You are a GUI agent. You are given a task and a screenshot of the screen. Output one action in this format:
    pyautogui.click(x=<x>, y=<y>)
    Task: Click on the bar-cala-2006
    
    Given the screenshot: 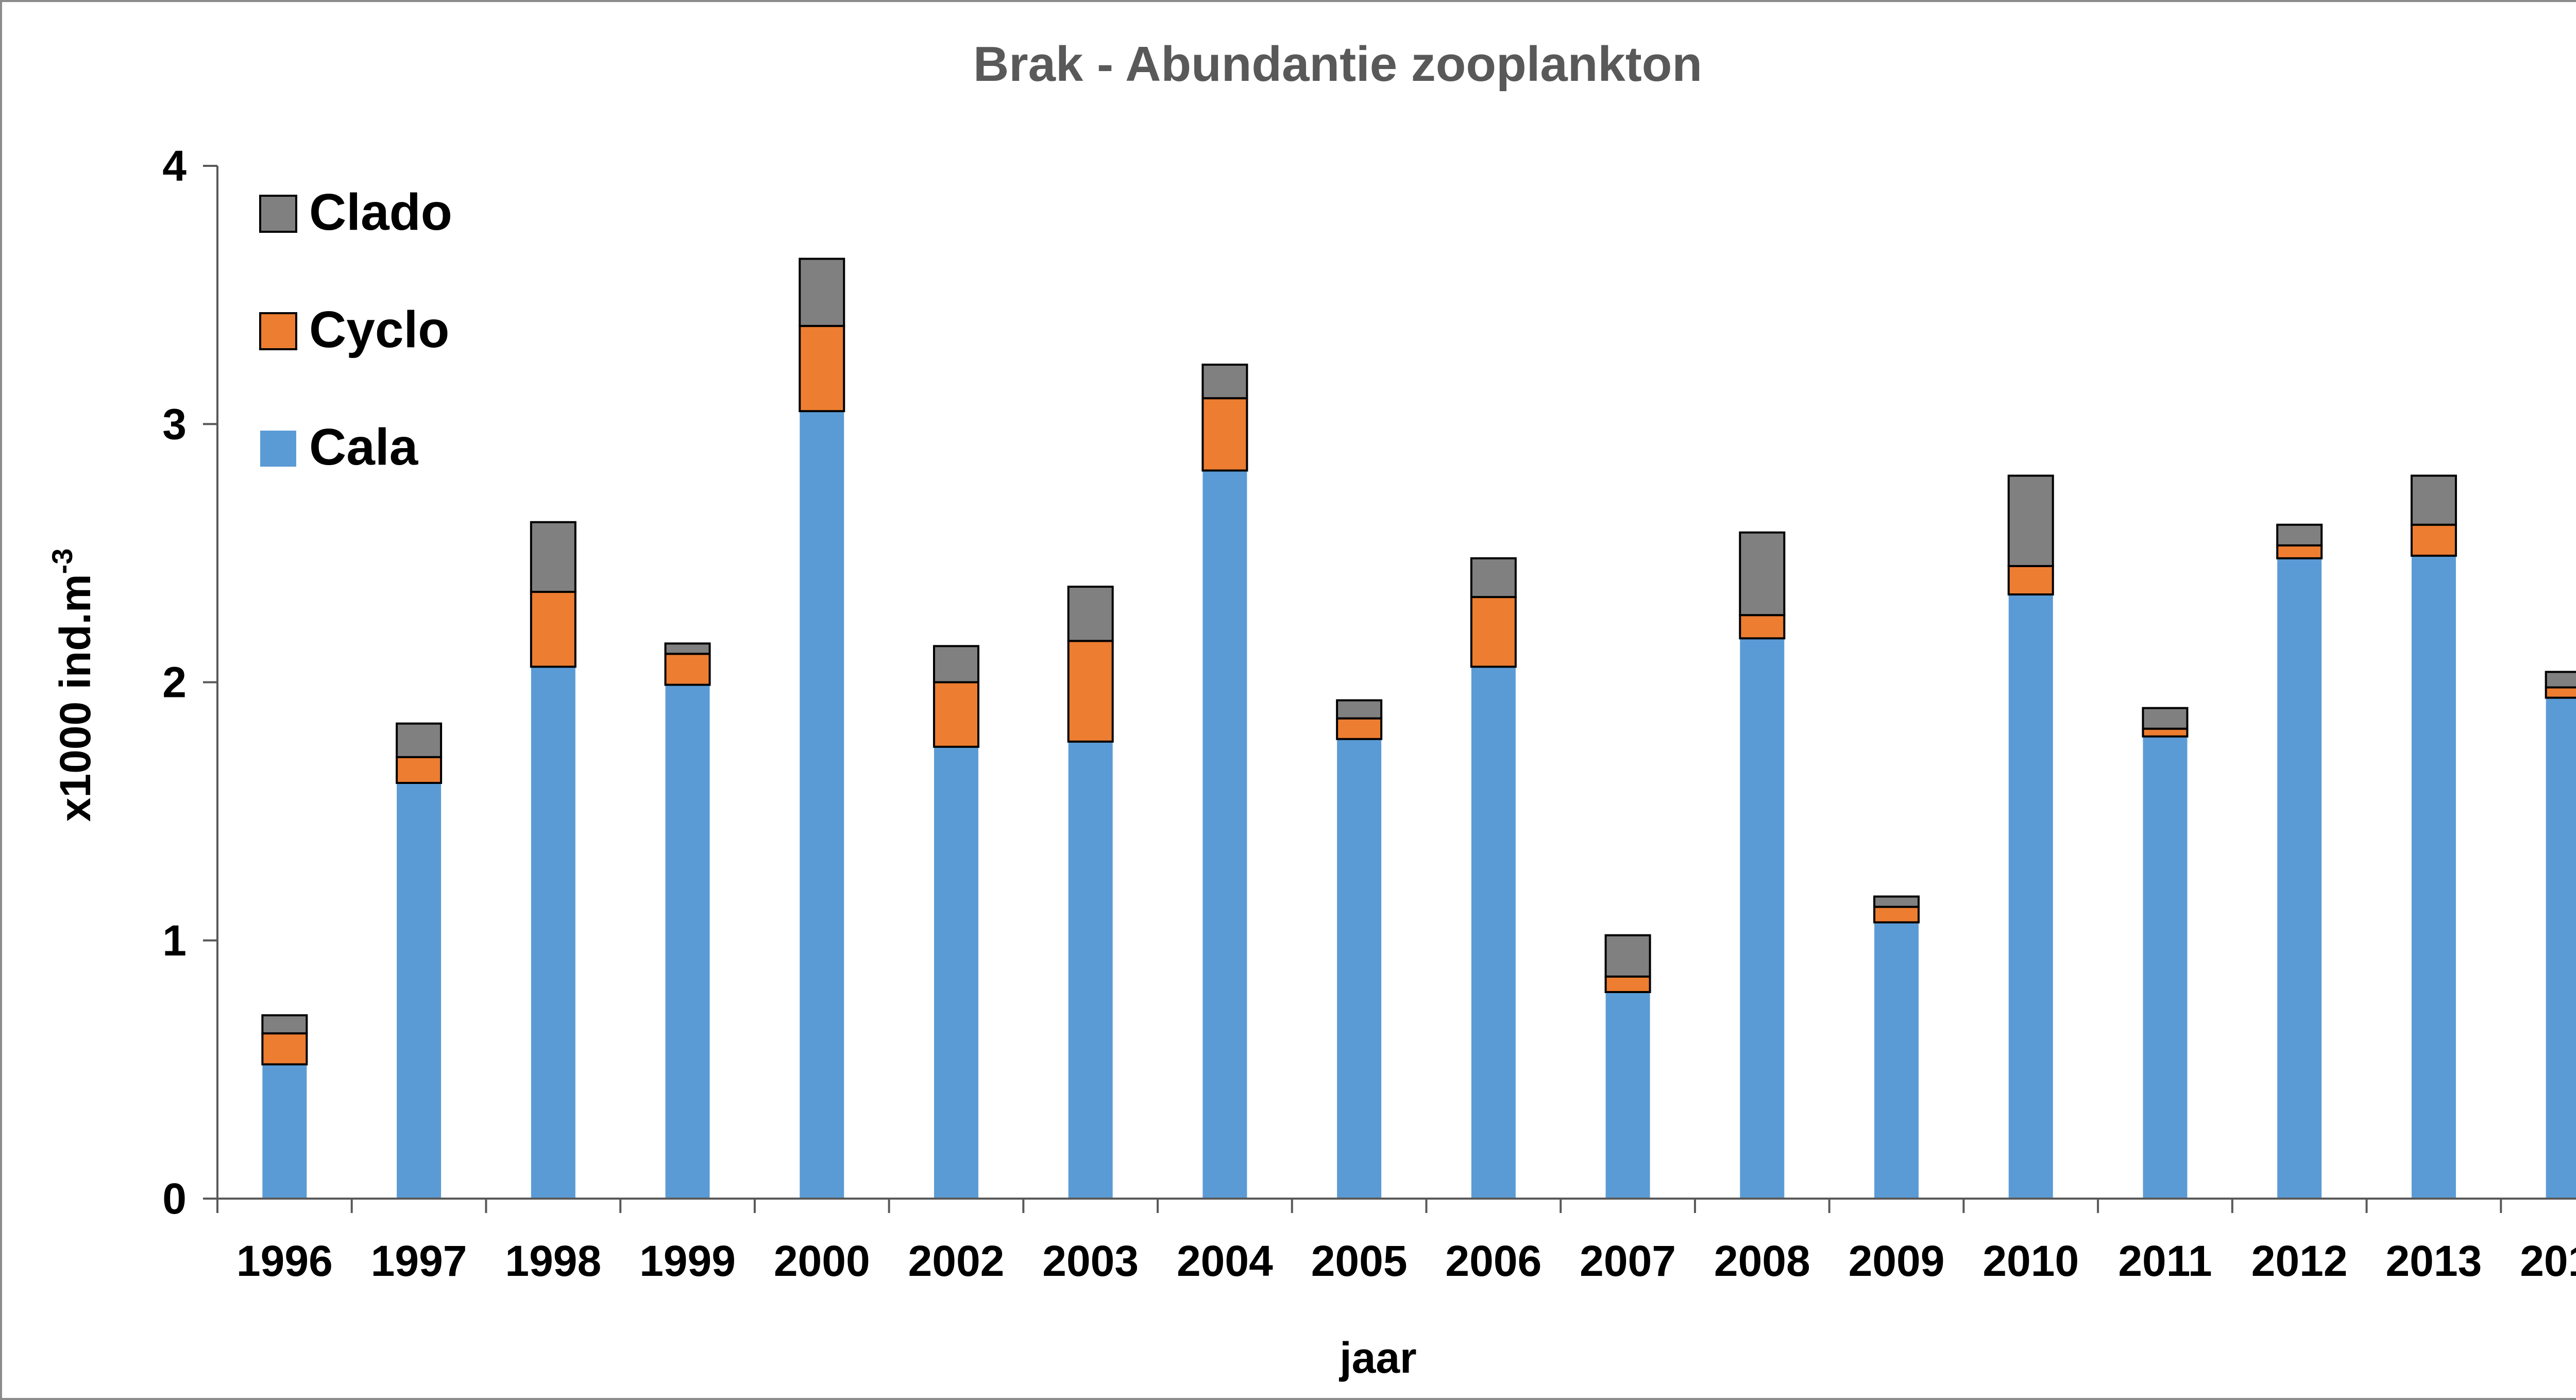 What is the action you would take?
    pyautogui.click(x=1493, y=933)
    